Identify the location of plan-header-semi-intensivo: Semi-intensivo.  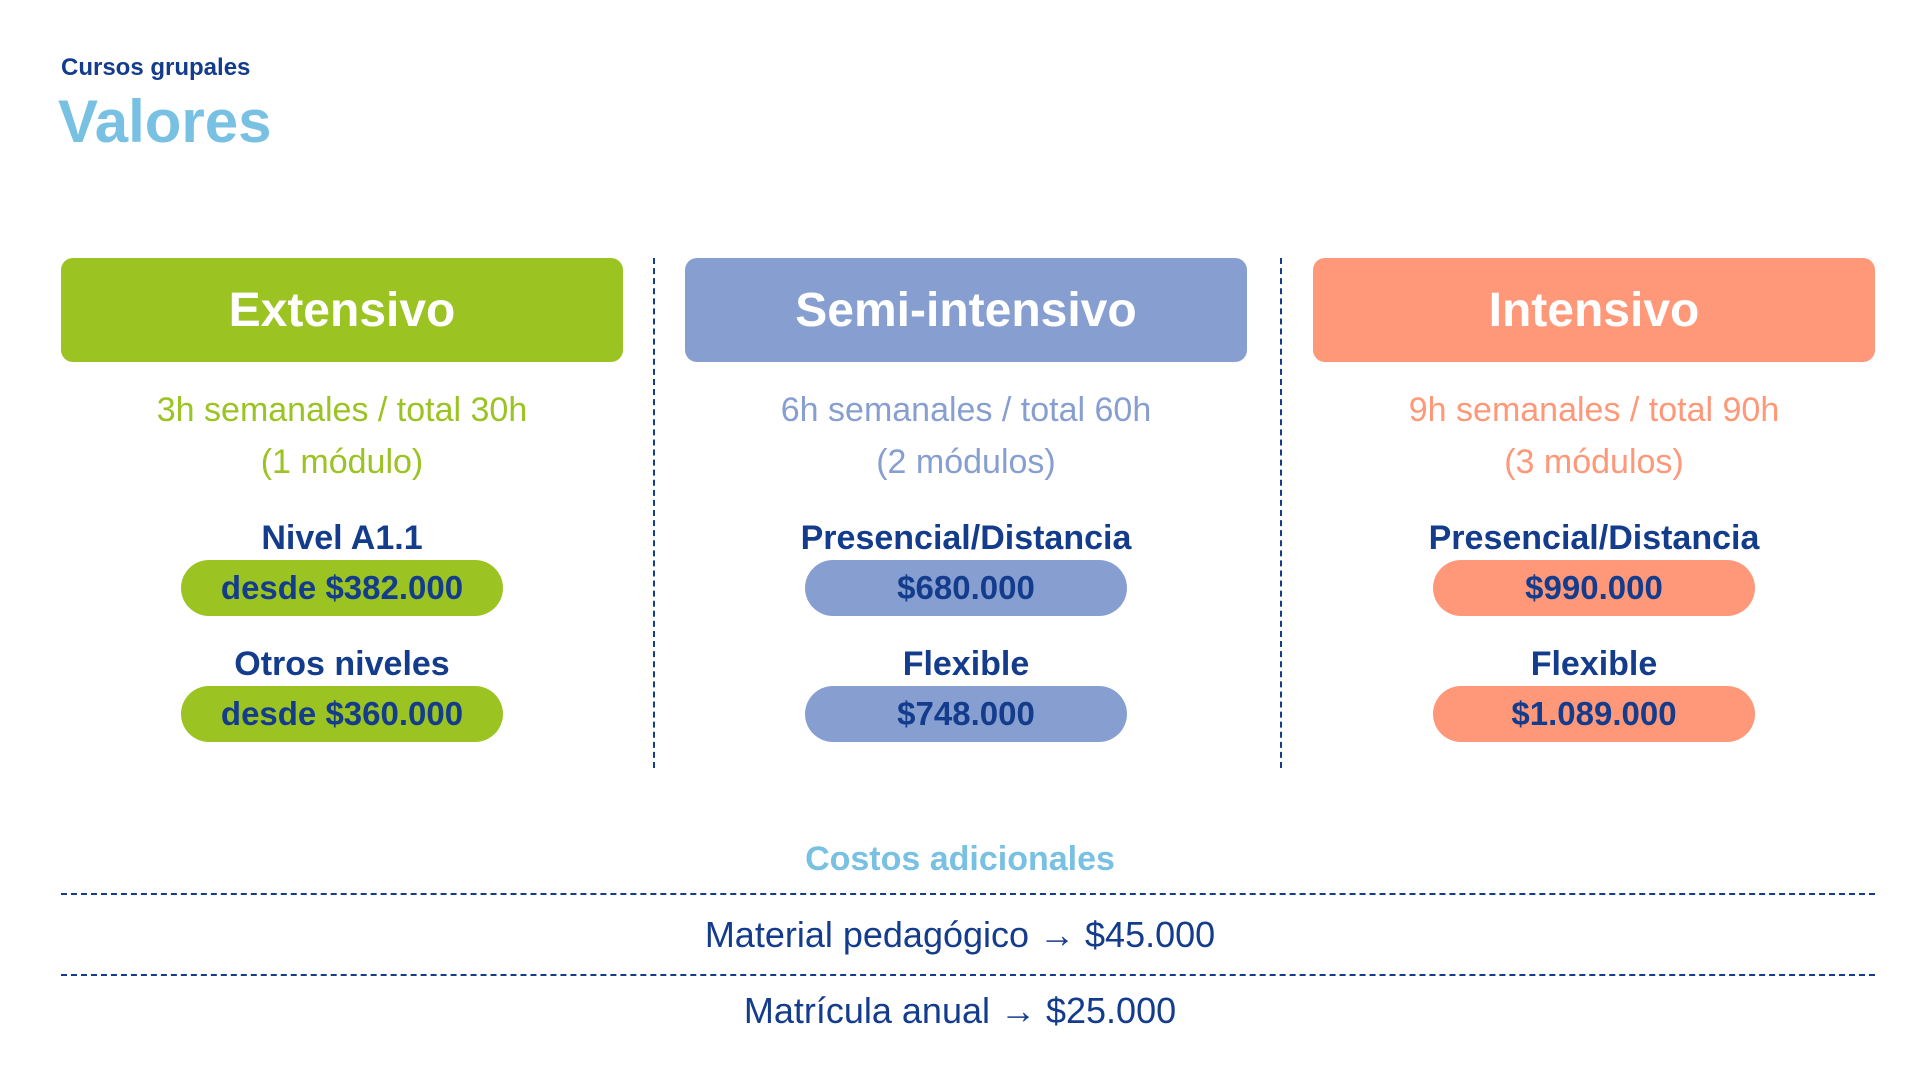
(966, 310).